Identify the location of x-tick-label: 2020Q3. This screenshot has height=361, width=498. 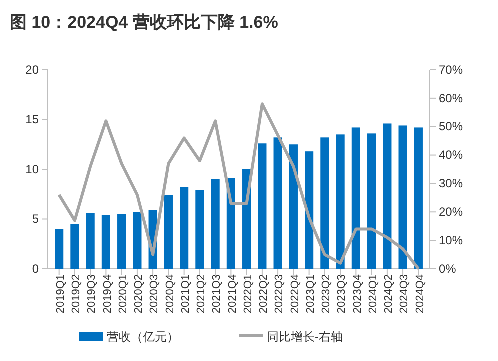
(154, 294).